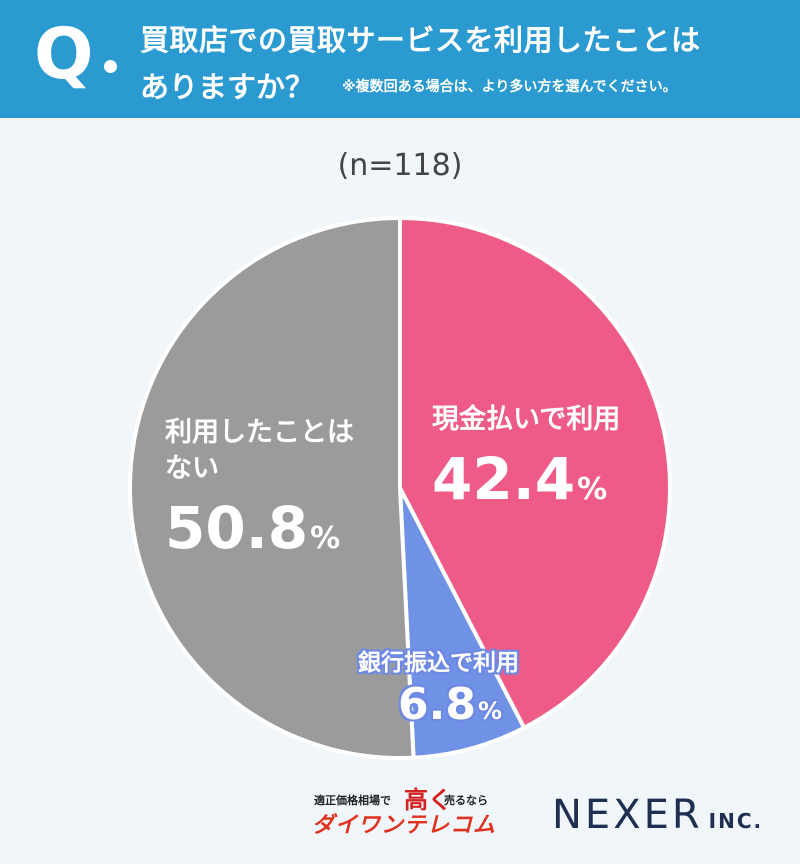  What do you see at coordinates (227, 87) in the screenshot?
I see `question-text-line2: ありますか？` at bounding box center [227, 87].